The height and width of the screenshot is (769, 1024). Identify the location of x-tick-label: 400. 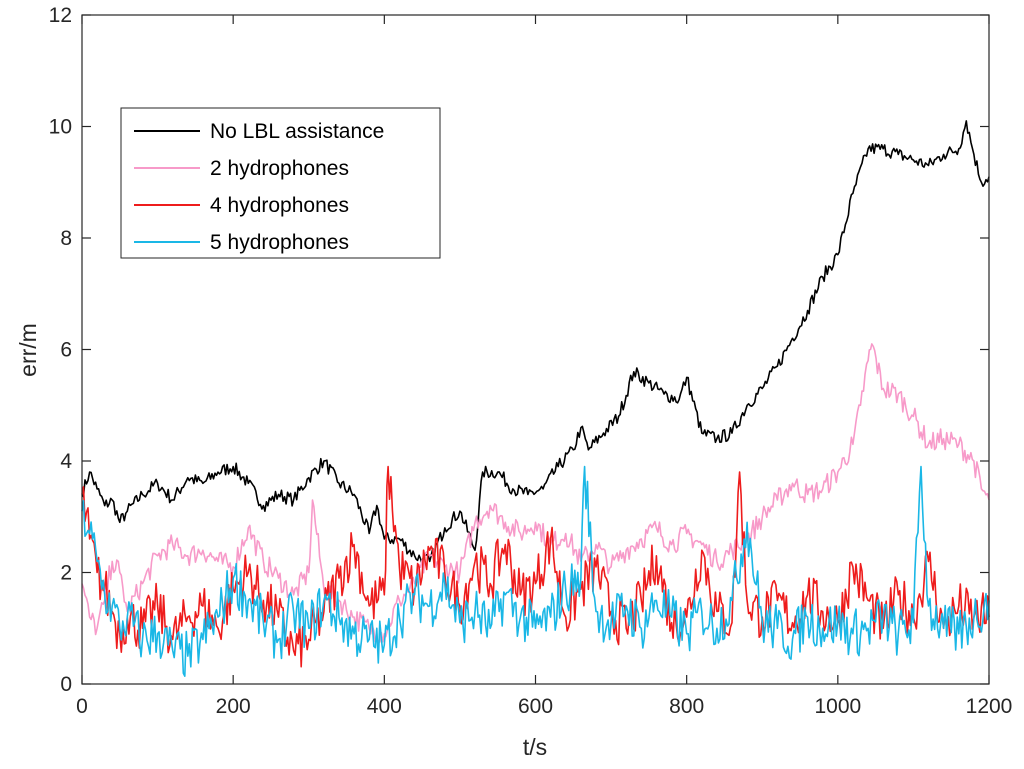
(384, 706).